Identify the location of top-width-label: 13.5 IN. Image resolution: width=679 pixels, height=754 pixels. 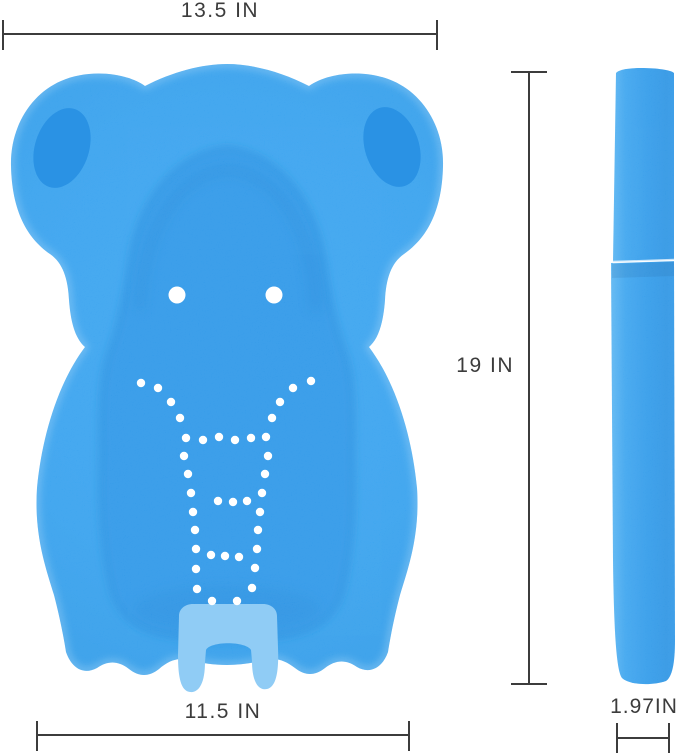
(220, 11).